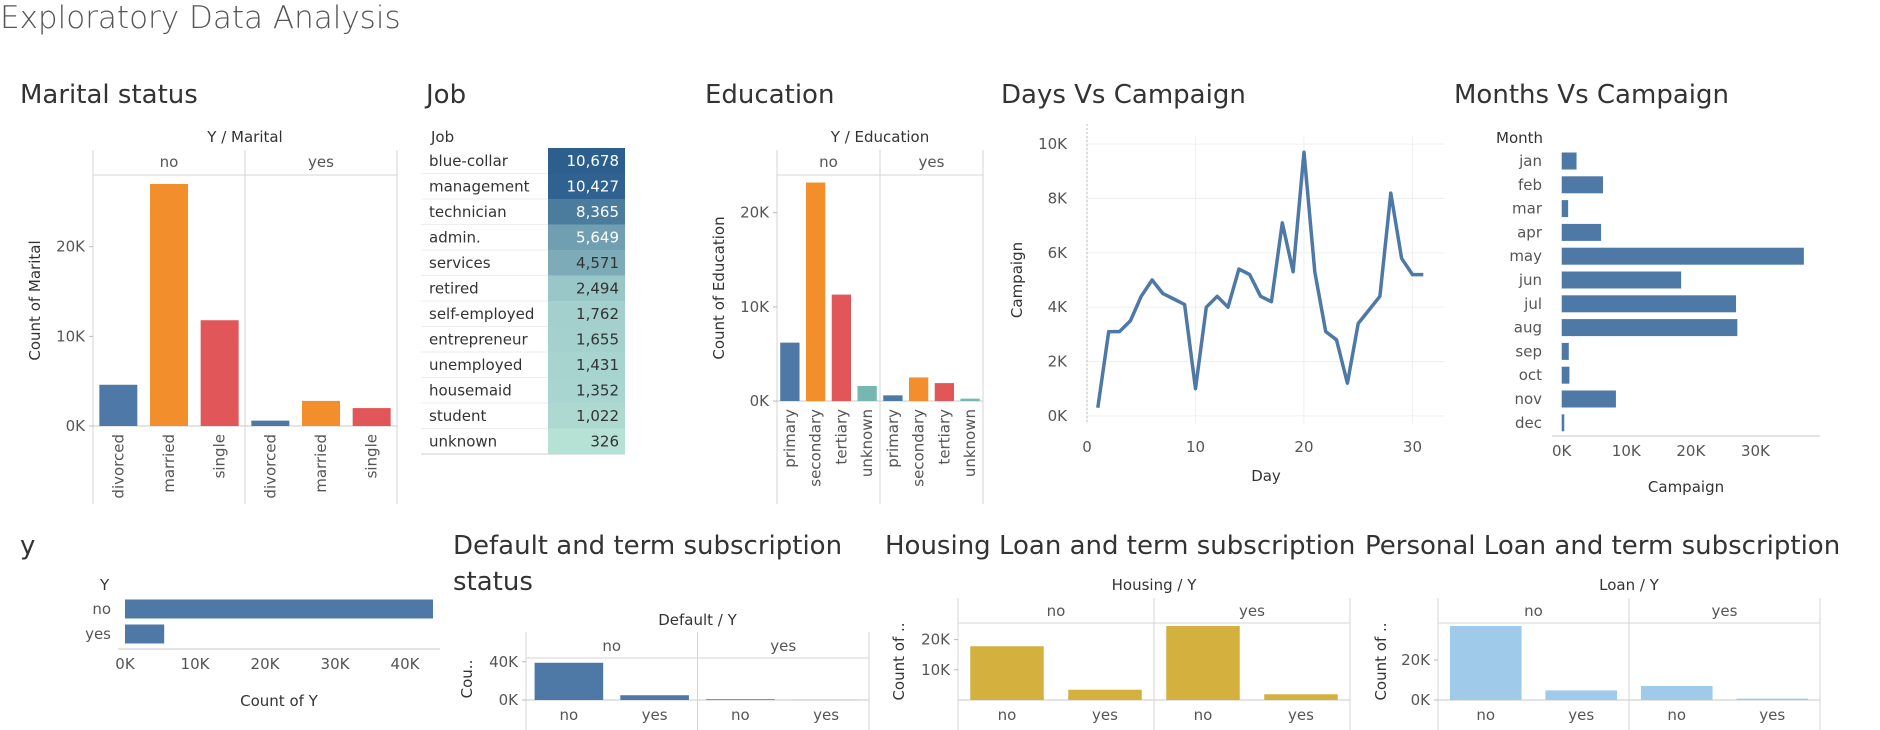  Describe the element at coordinates (479, 340) in the screenshot. I see `job-label: entrepreneur` at that location.